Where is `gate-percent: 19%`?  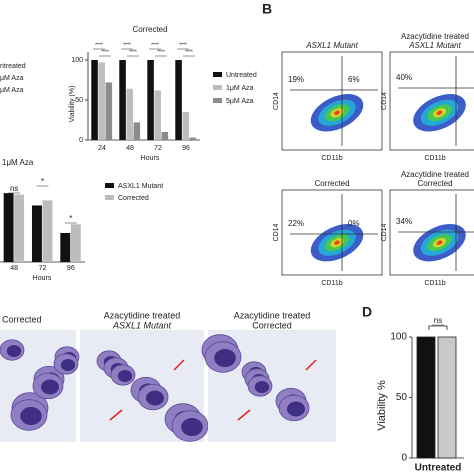
gate-percent: 19% is located at coordinates (296, 79).